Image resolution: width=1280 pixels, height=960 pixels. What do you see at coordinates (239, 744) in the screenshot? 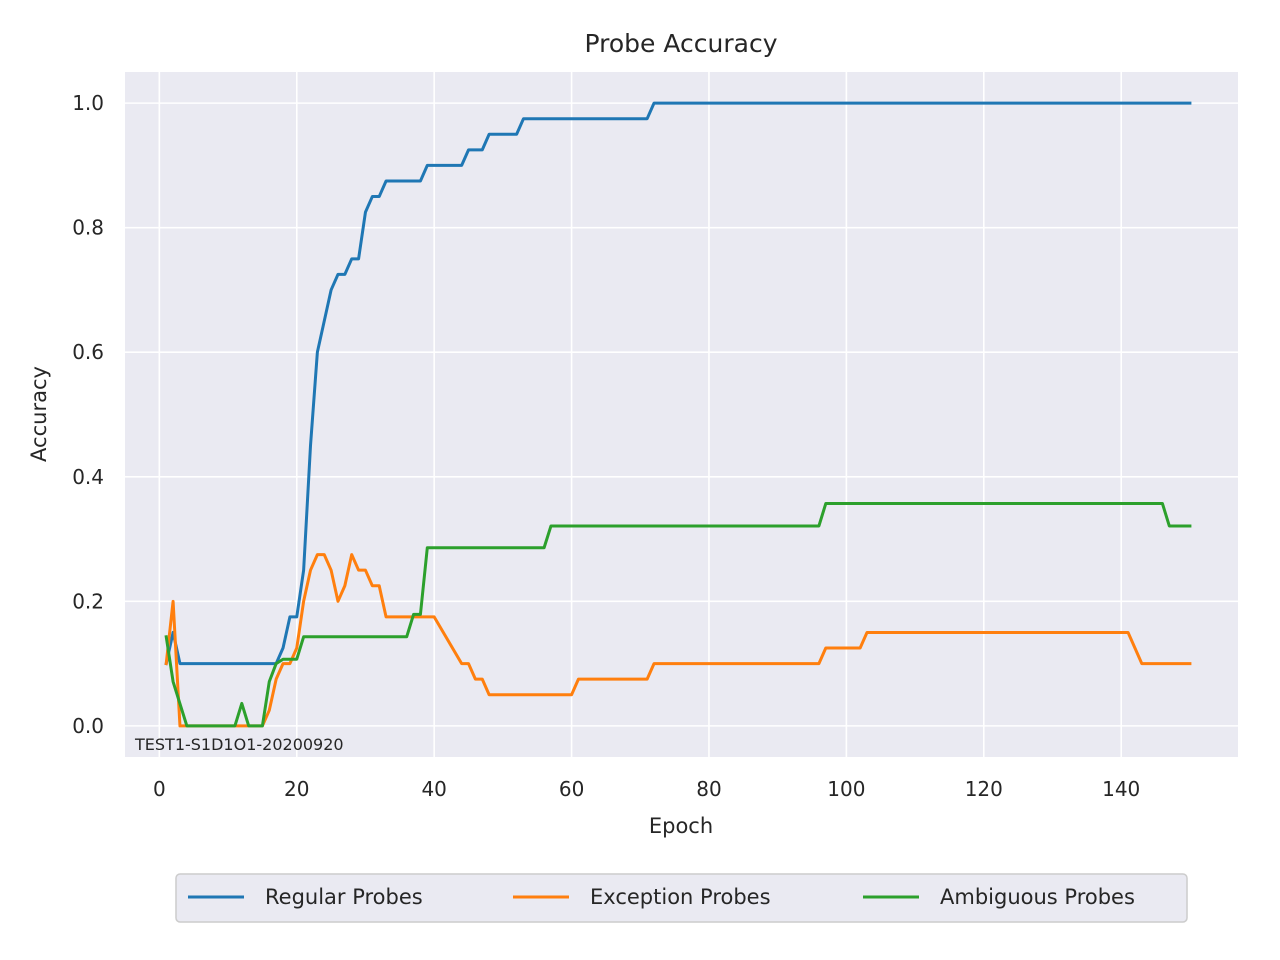
I see `run-annotation: TEST1-S1D1O1-20200920` at bounding box center [239, 744].